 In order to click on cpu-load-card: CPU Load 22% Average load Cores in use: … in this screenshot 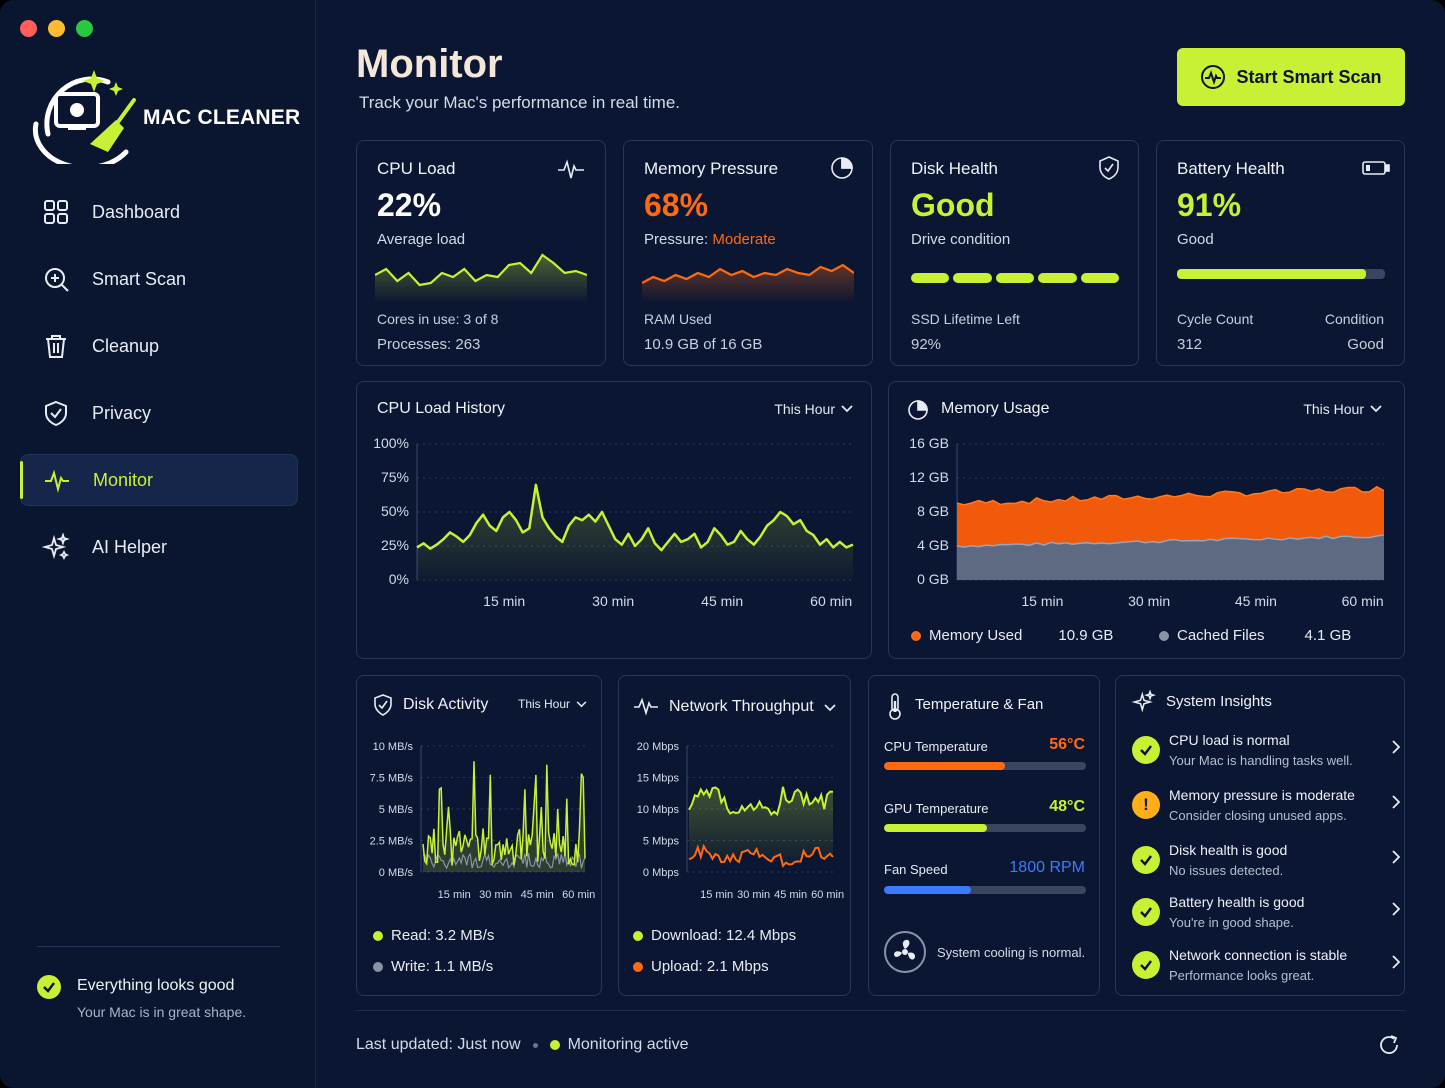, I will do `click(481, 253)`.